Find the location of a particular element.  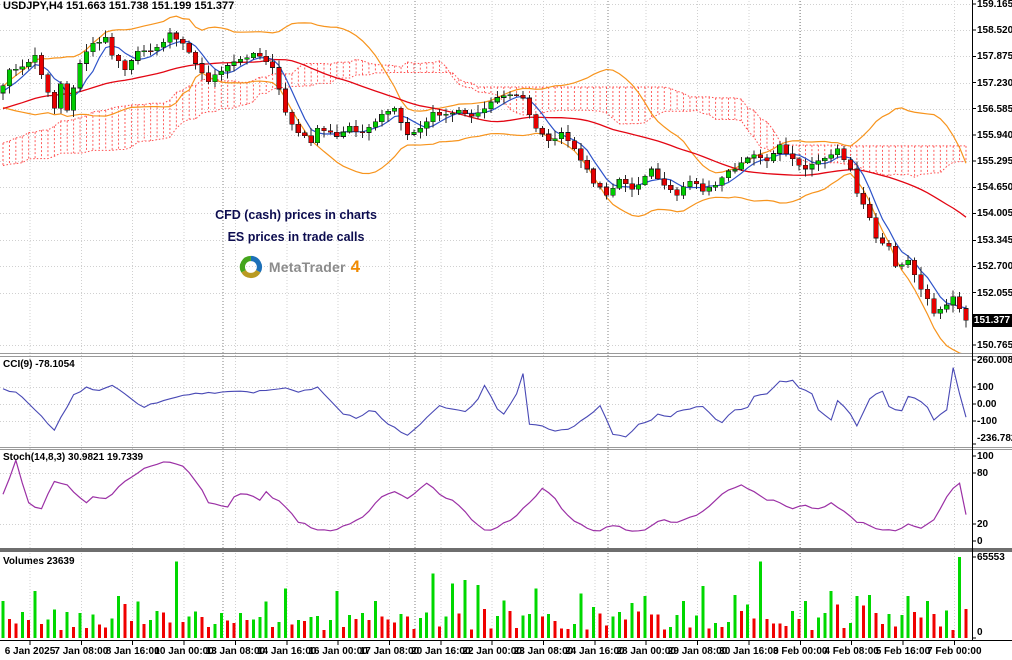

time-axis-label: 13 Jan 08:00 is located at coordinates (235, 651).